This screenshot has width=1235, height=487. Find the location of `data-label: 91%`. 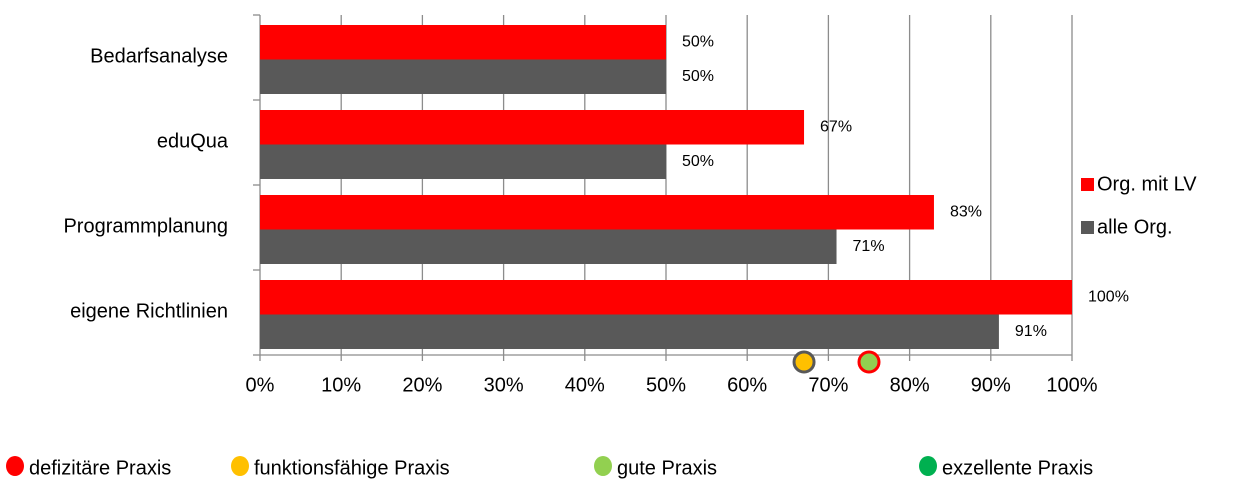

data-label: 91% is located at coordinates (1031, 331).